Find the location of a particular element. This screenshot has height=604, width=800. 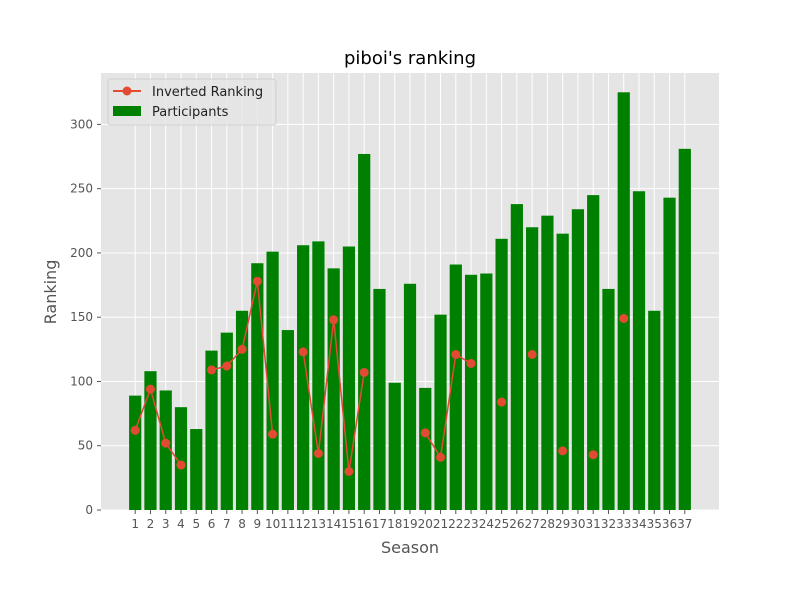

x-tick-label: 17 is located at coordinates (379, 524).